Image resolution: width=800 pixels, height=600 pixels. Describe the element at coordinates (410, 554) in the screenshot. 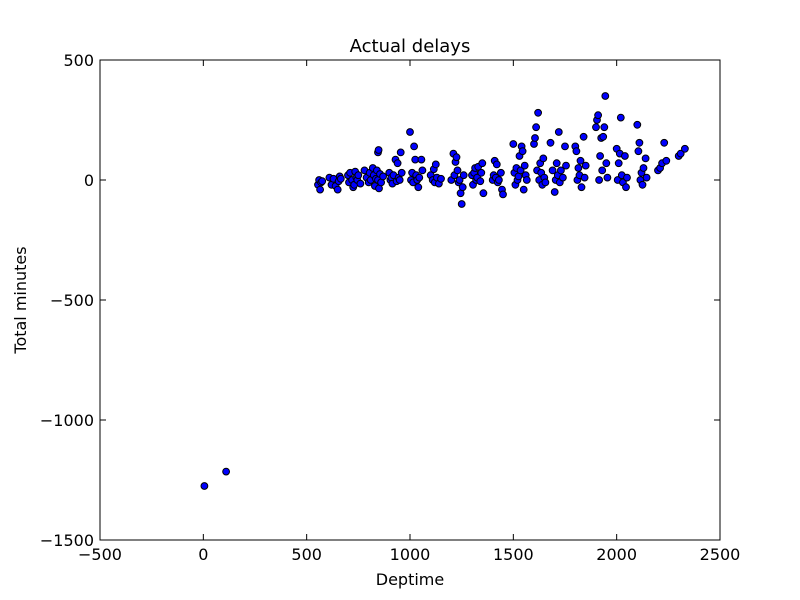

I see `x-tick-label: 1000` at that location.